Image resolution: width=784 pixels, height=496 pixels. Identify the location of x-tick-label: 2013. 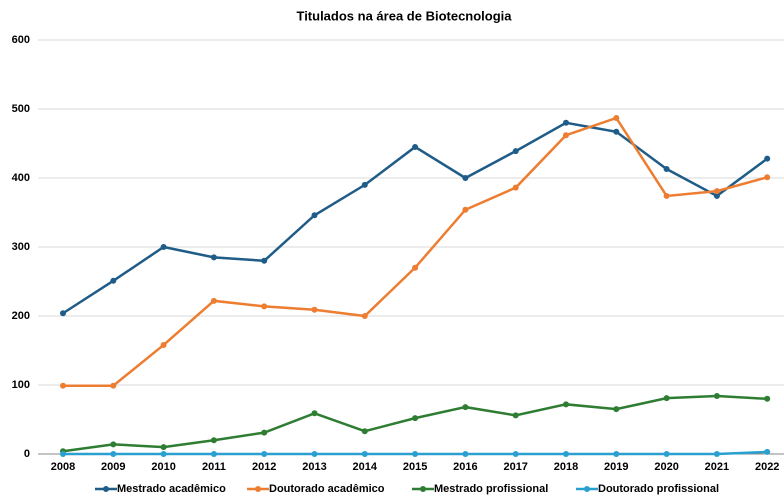
(314, 467).